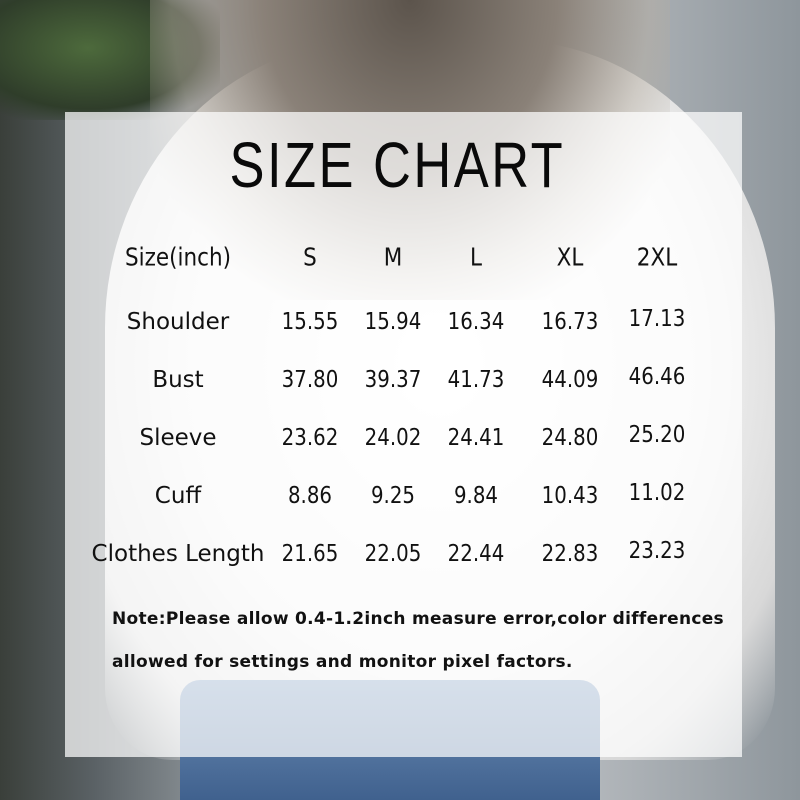 Image resolution: width=800 pixels, height=800 pixels. Describe the element at coordinates (393, 257) in the screenshot. I see `column-header: M` at that location.